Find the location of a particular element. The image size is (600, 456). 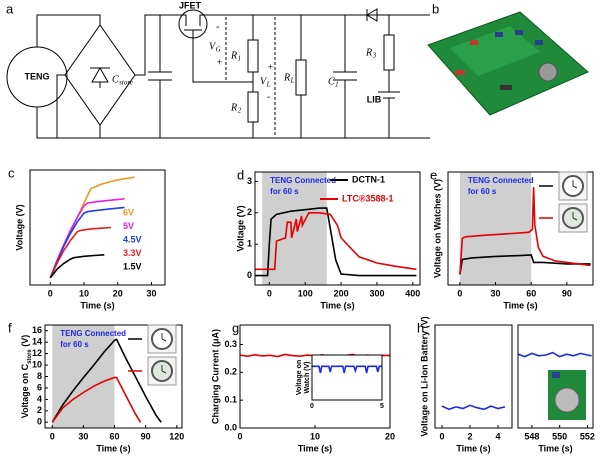

x-tick-label: 90 is located at coordinates (146, 436).